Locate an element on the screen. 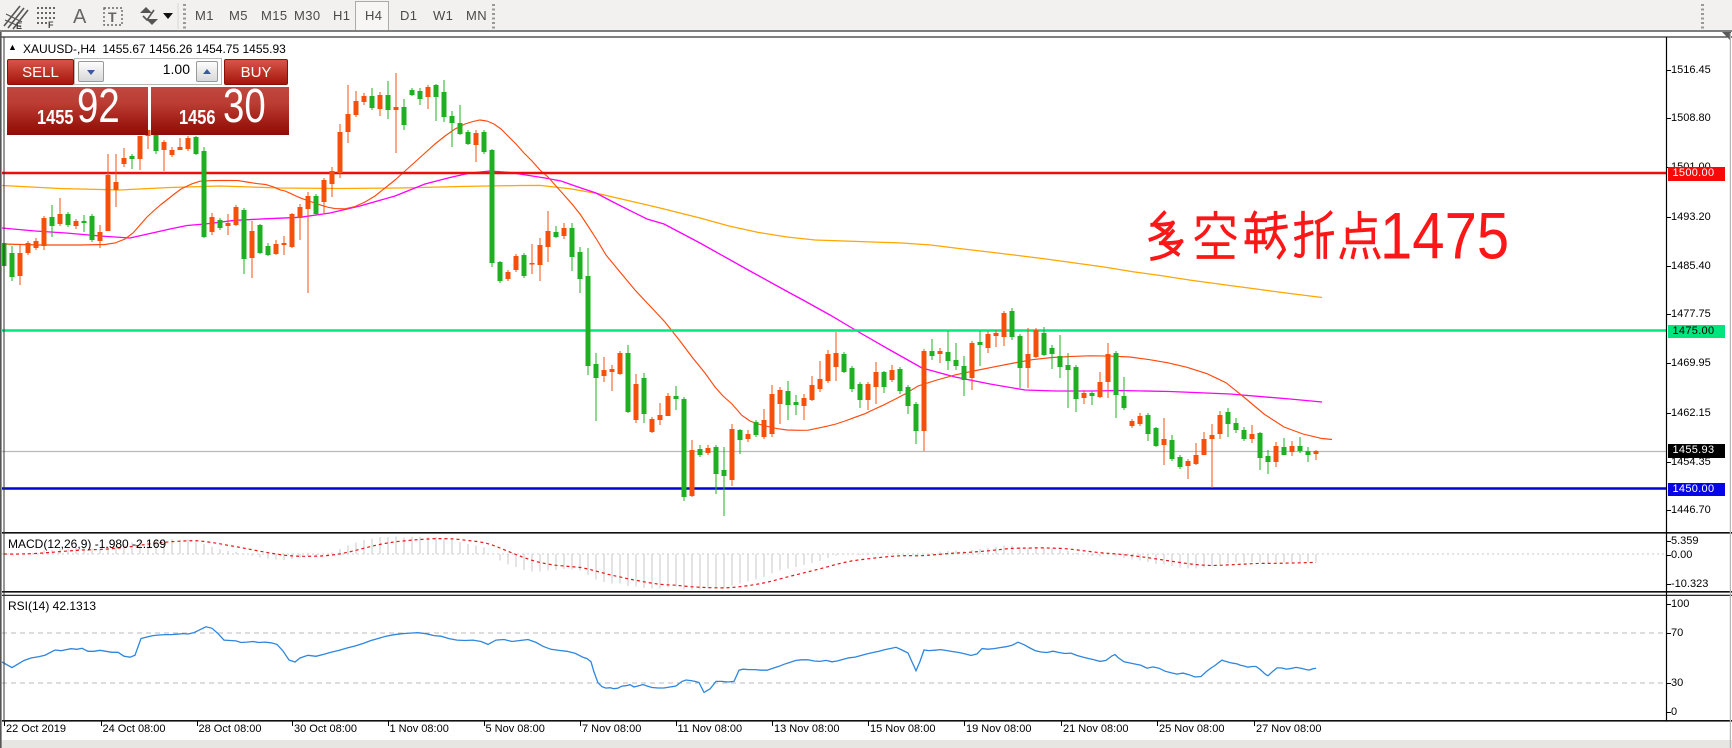  svg-text: E is located at coordinates (19, 26).